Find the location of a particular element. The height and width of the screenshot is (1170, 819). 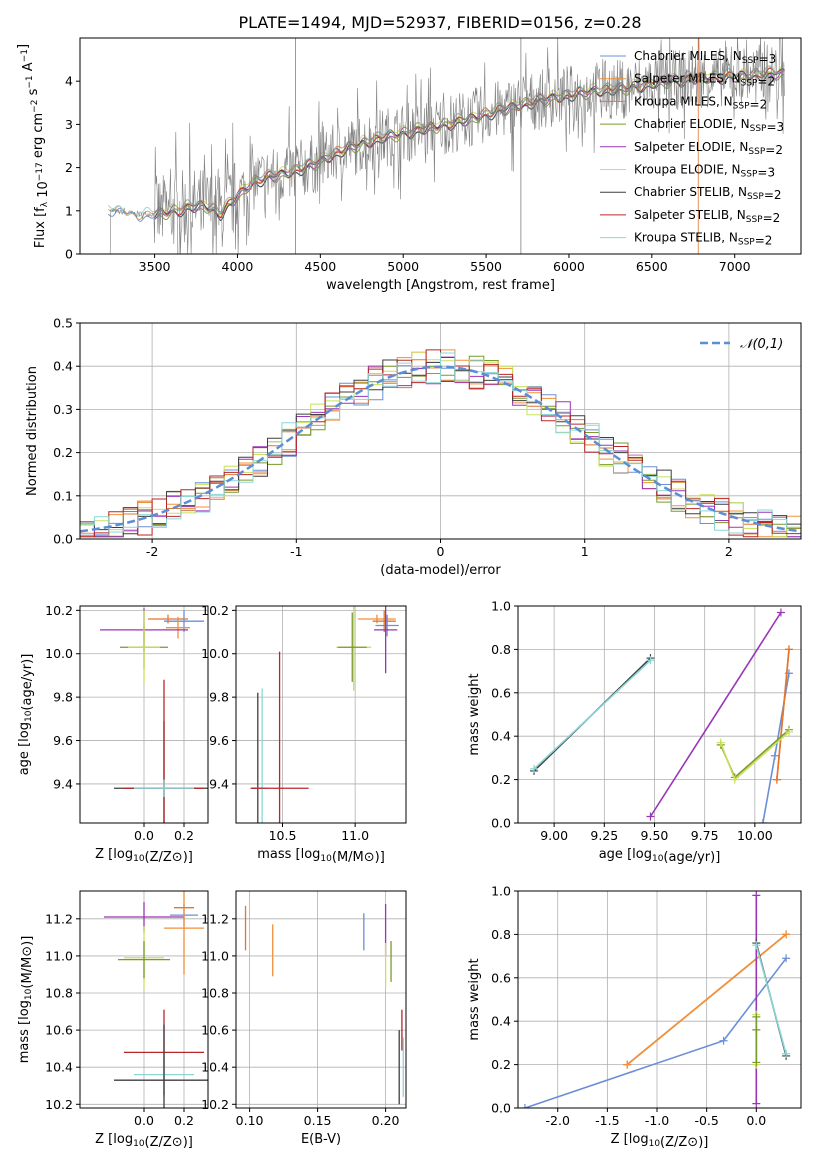

label-fragment: f is located at coordinates (40, 209).